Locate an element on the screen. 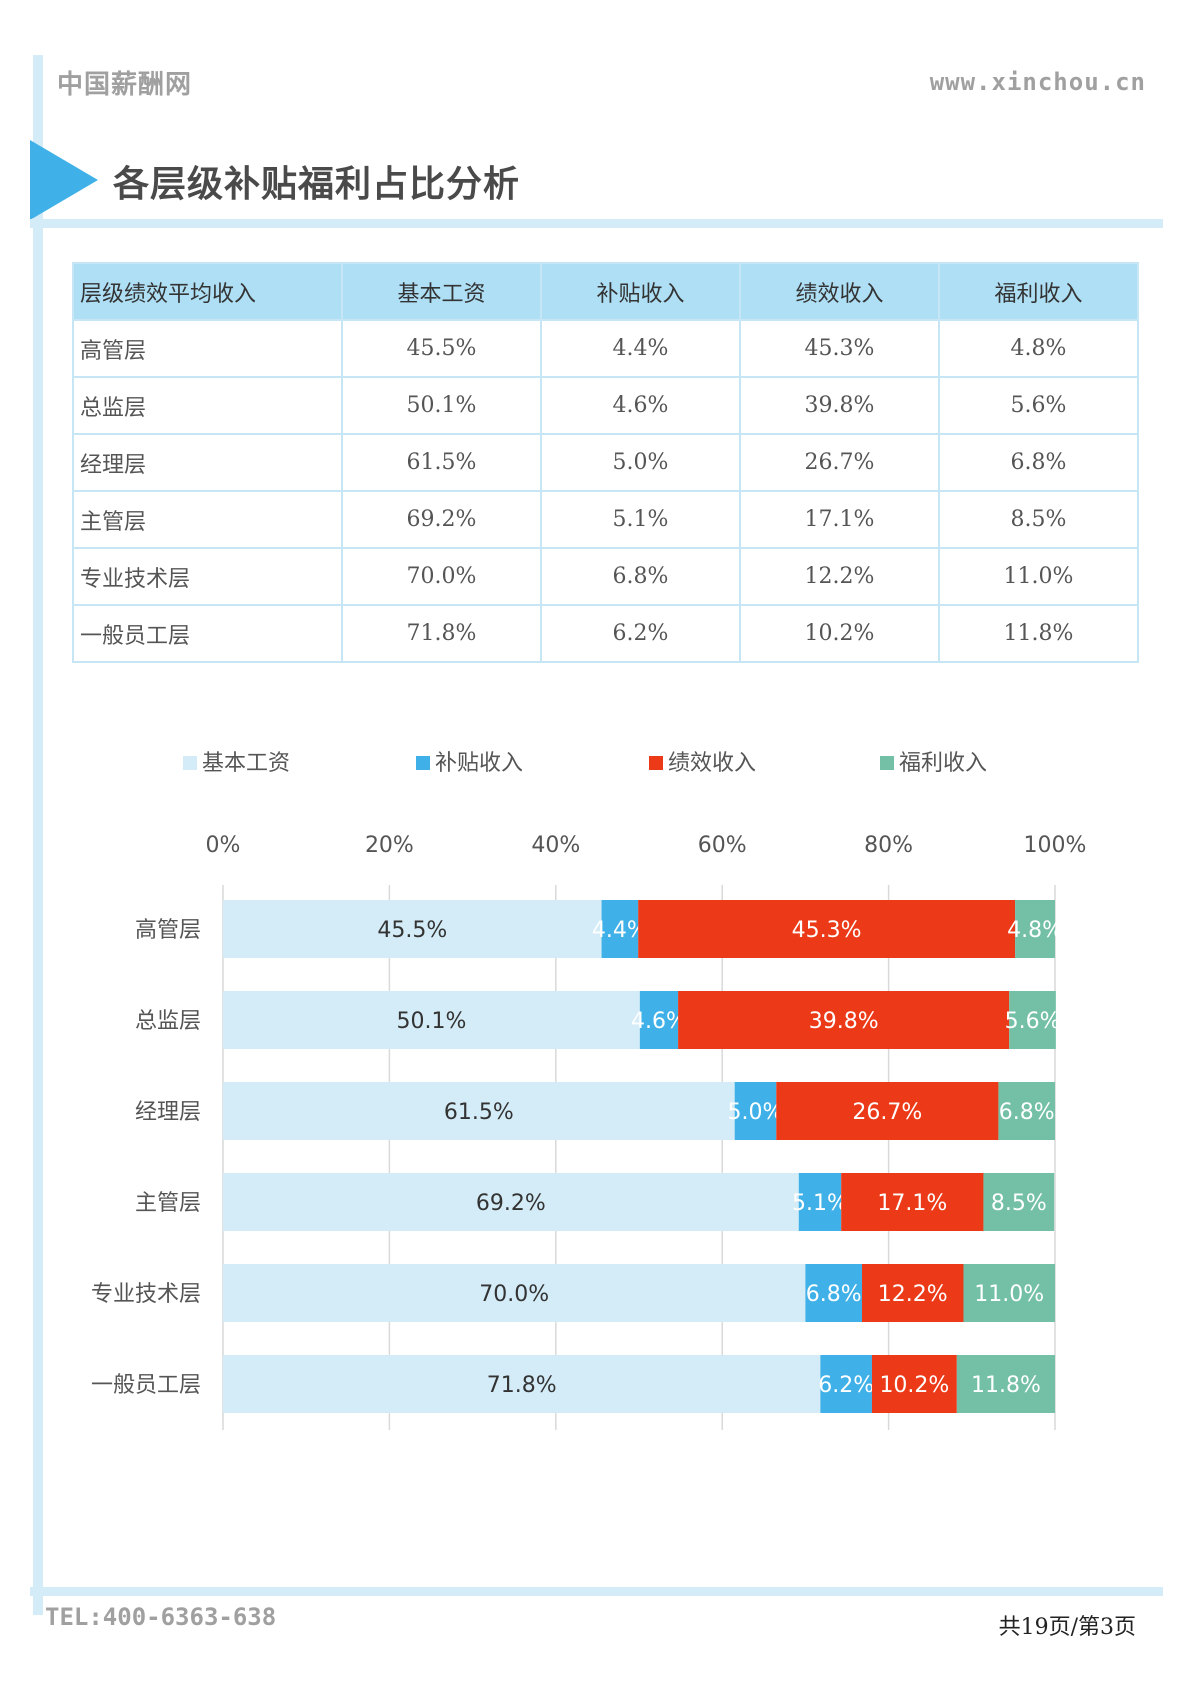 This screenshot has height=1684, width=1191. table-cell: 45.5% is located at coordinates (441, 348).